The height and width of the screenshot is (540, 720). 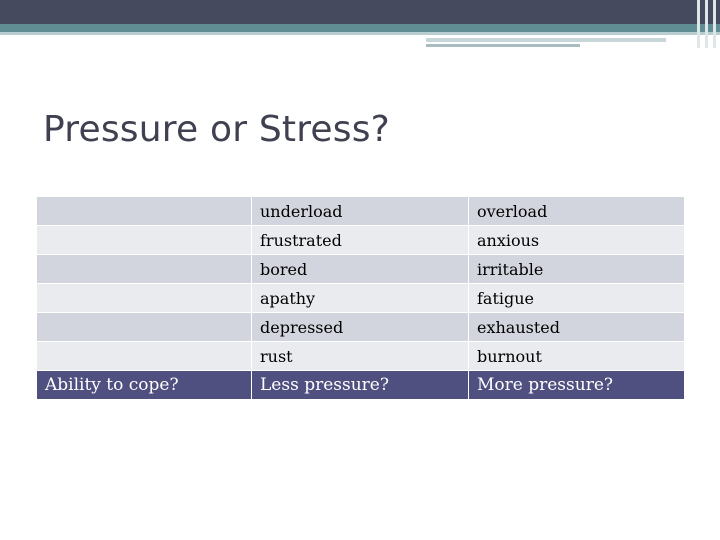 I want to click on banner-teal-band, so click(x=360, y=28).